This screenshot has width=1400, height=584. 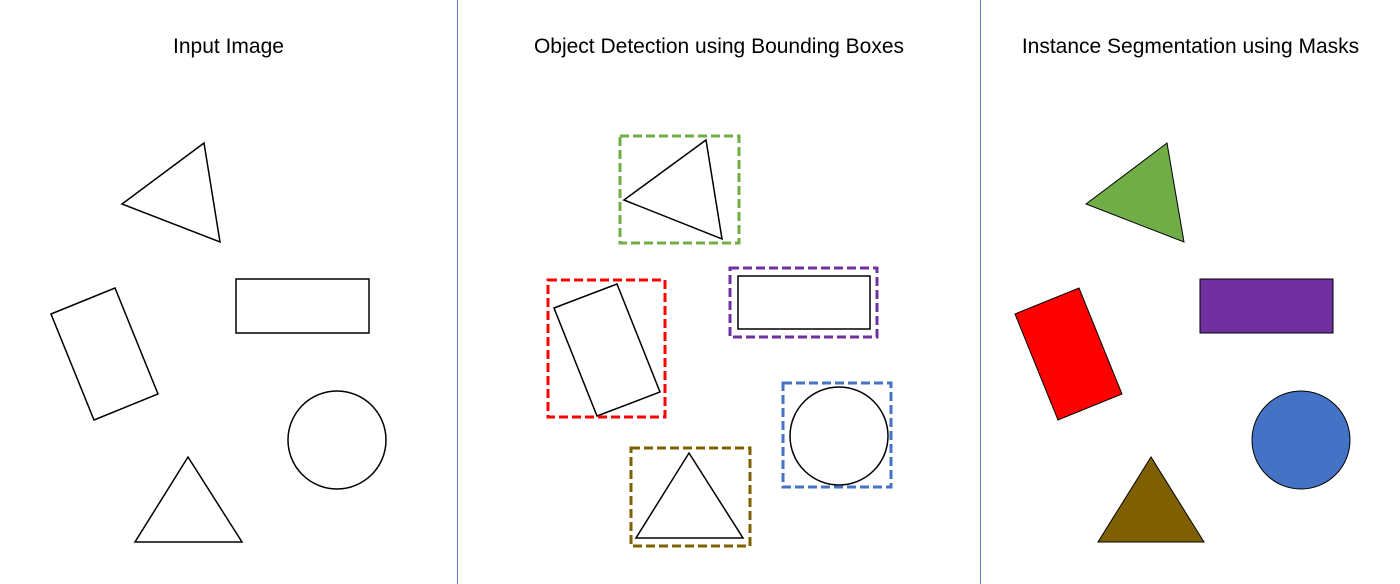 What do you see at coordinates (1068, 354) in the screenshot?
I see `rectangle-tilted-mask` at bounding box center [1068, 354].